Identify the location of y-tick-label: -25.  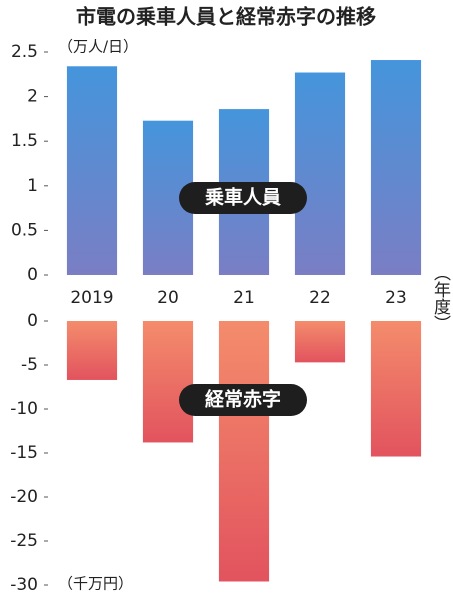
(24, 541).